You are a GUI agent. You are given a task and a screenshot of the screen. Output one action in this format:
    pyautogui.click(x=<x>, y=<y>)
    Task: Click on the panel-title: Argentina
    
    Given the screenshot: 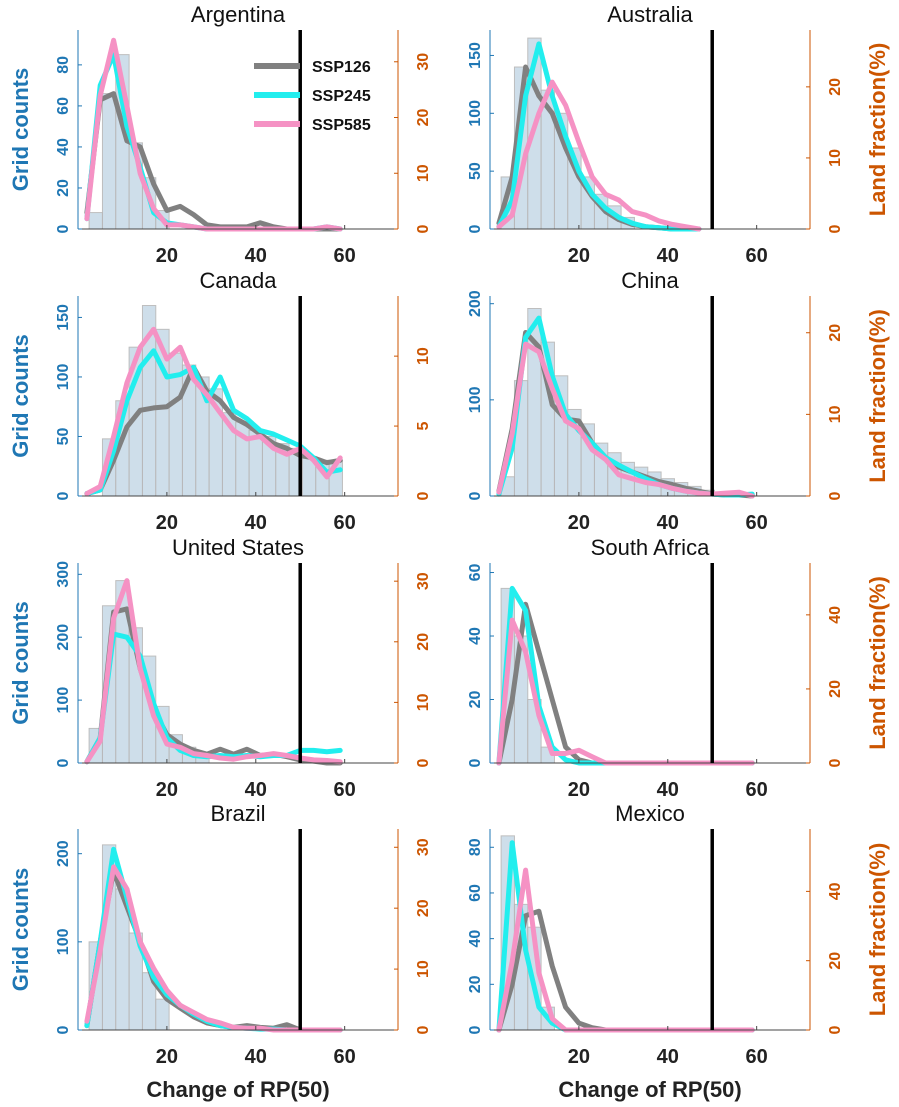 What is the action you would take?
    pyautogui.click(x=238, y=14)
    